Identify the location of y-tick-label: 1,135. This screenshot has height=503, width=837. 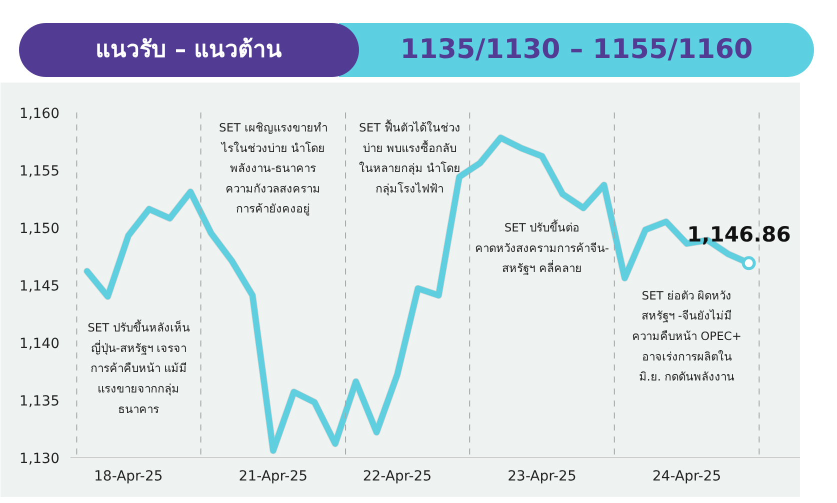
(39, 402).